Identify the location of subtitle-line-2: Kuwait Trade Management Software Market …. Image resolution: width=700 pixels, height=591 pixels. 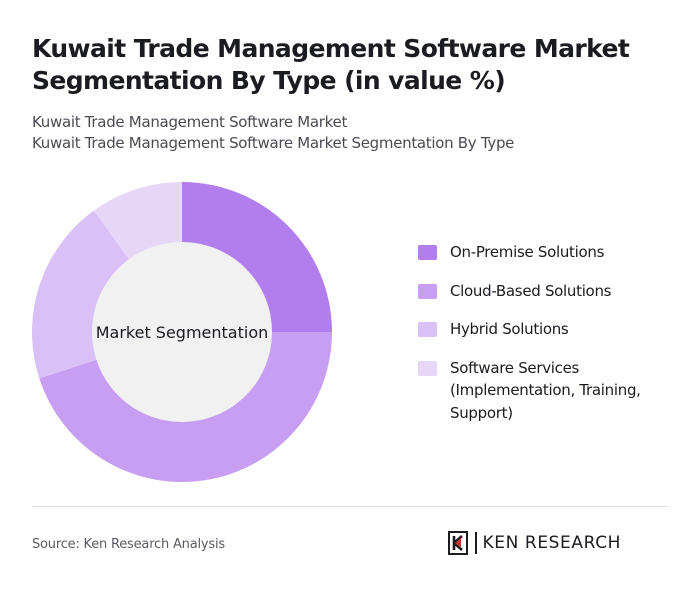
(273, 143).